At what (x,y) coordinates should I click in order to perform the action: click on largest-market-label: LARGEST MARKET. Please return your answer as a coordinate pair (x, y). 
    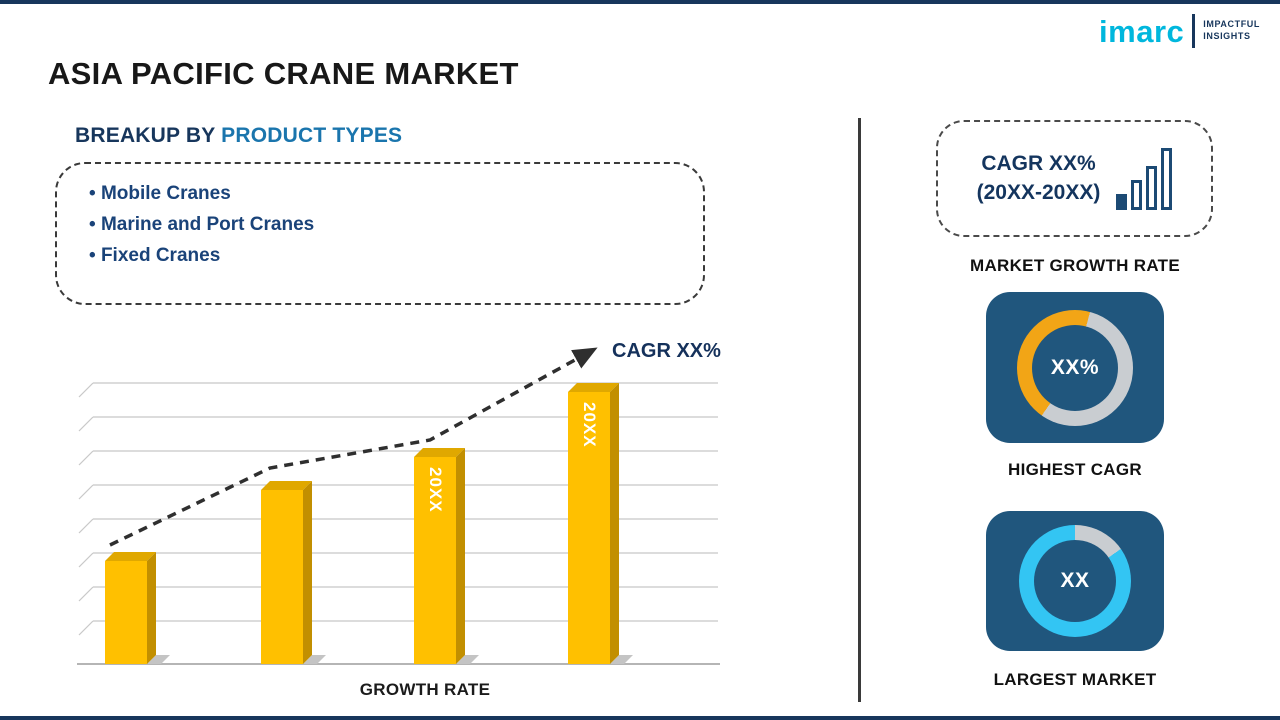
    Looking at the image, I should click on (1075, 679).